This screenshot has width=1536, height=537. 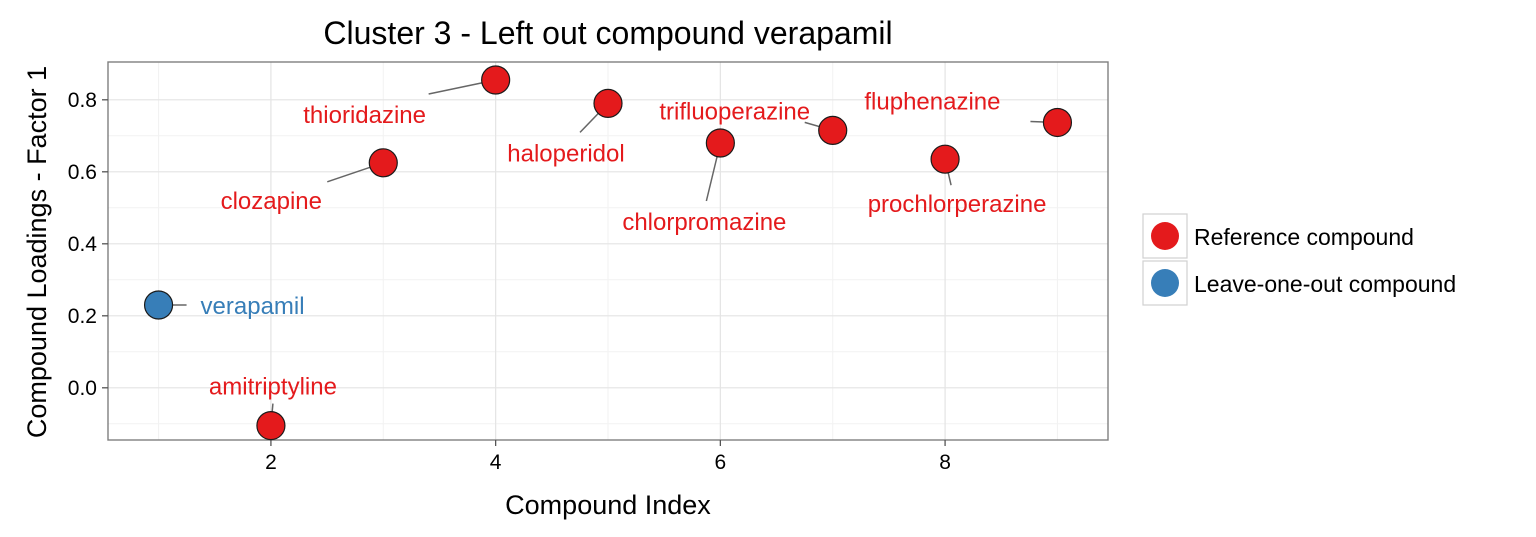 What do you see at coordinates (945, 462) in the screenshot?
I see `x-tick-label: 8` at bounding box center [945, 462].